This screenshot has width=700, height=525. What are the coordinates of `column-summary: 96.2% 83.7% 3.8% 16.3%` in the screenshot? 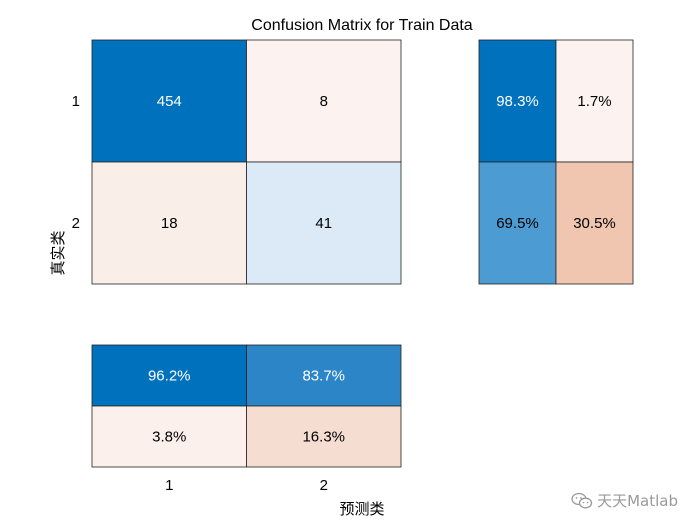 It's located at (246, 406).